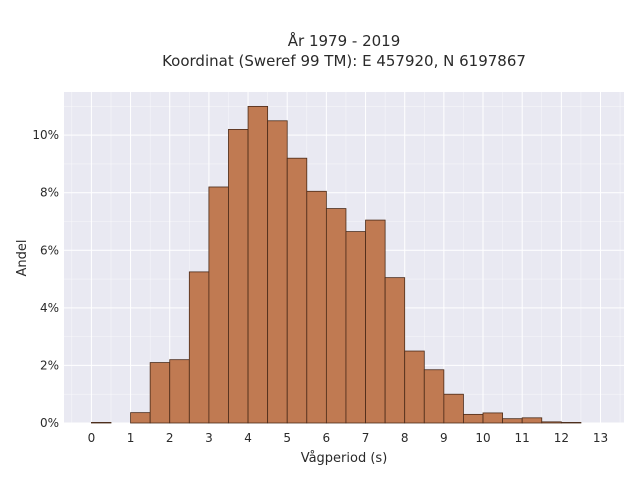 The height and width of the screenshot is (480, 640). What do you see at coordinates (49, 193) in the screenshot?
I see `y-tick-label: 8%` at bounding box center [49, 193].